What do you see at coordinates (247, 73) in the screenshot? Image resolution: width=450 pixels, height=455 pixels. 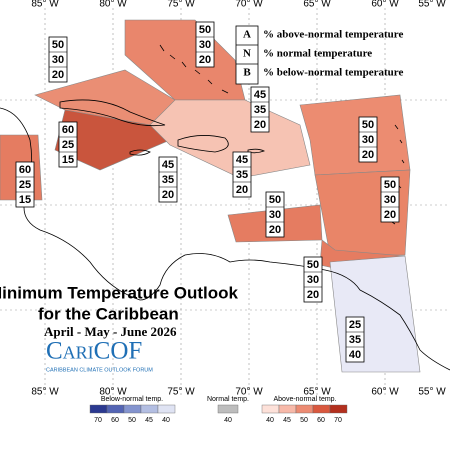 I see `legend-code: B` at bounding box center [247, 73].